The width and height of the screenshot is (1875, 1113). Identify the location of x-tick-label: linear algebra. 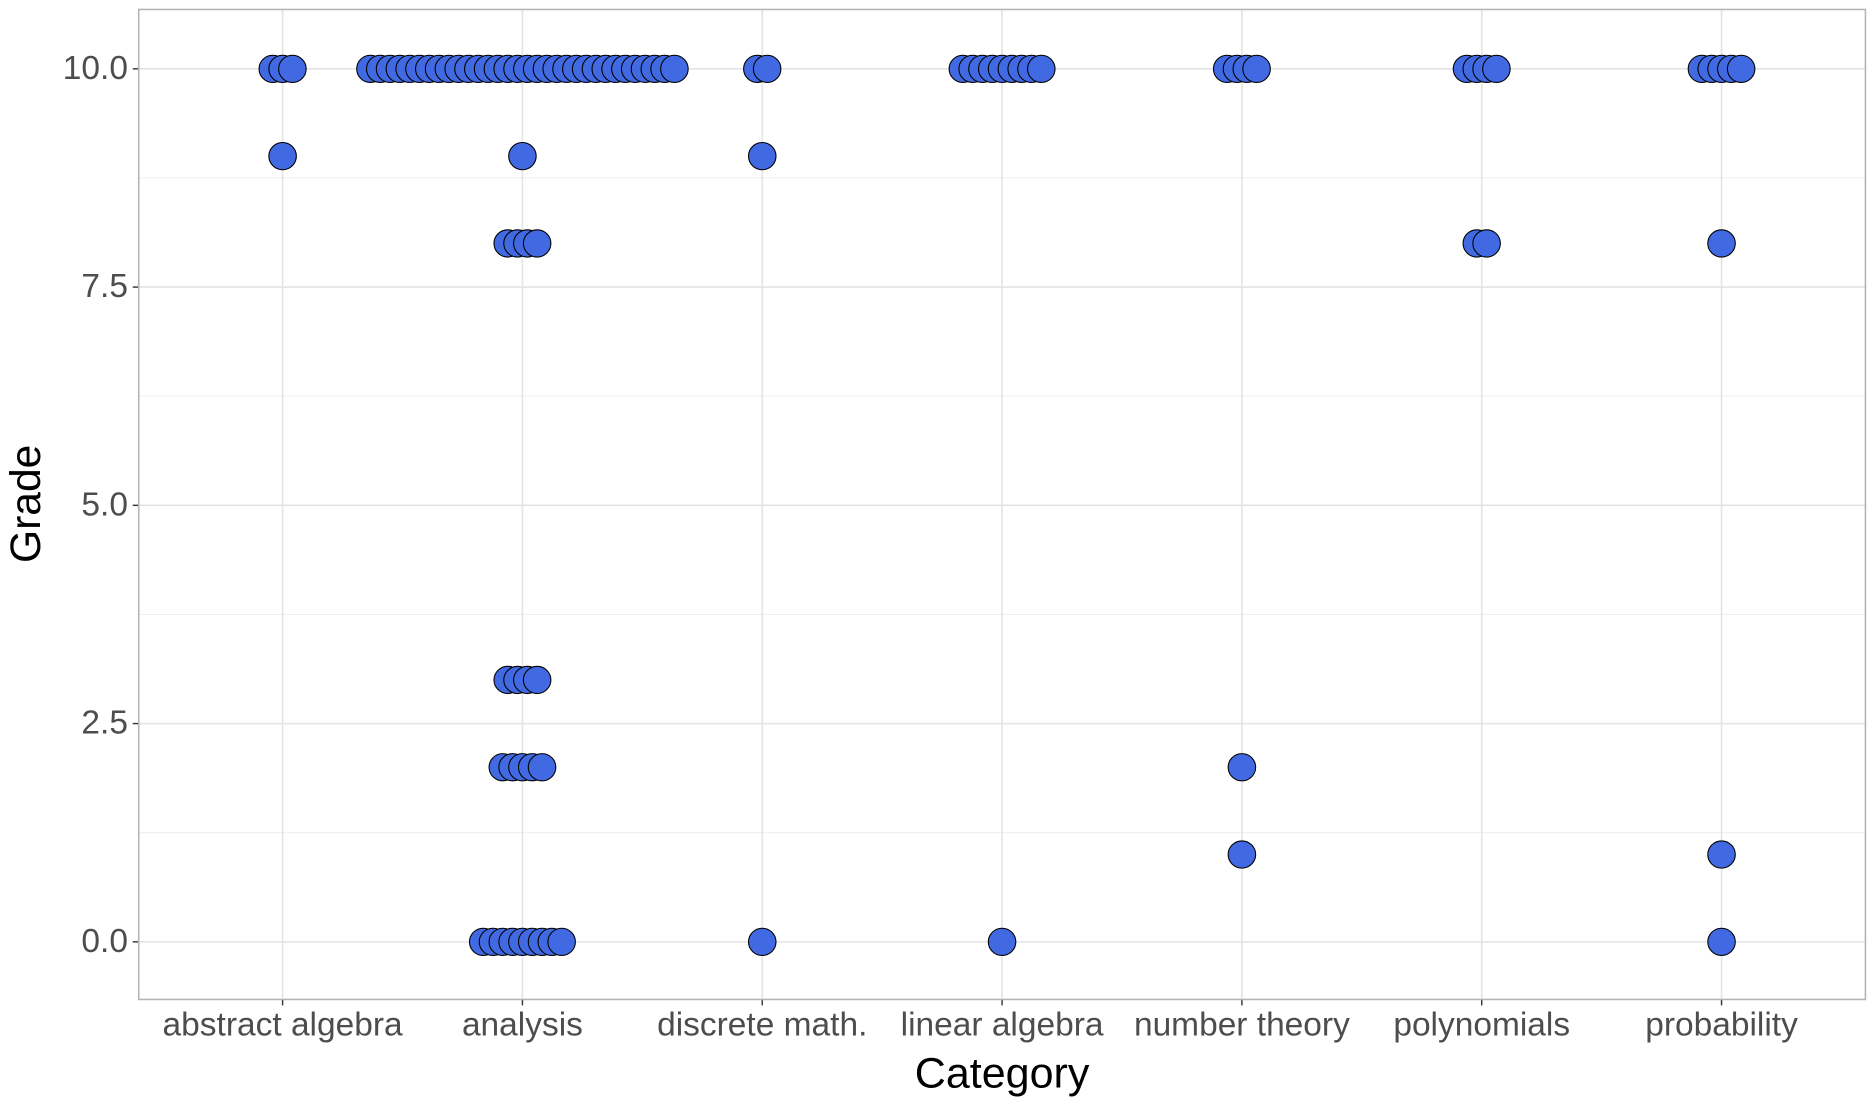
(1002, 1025).